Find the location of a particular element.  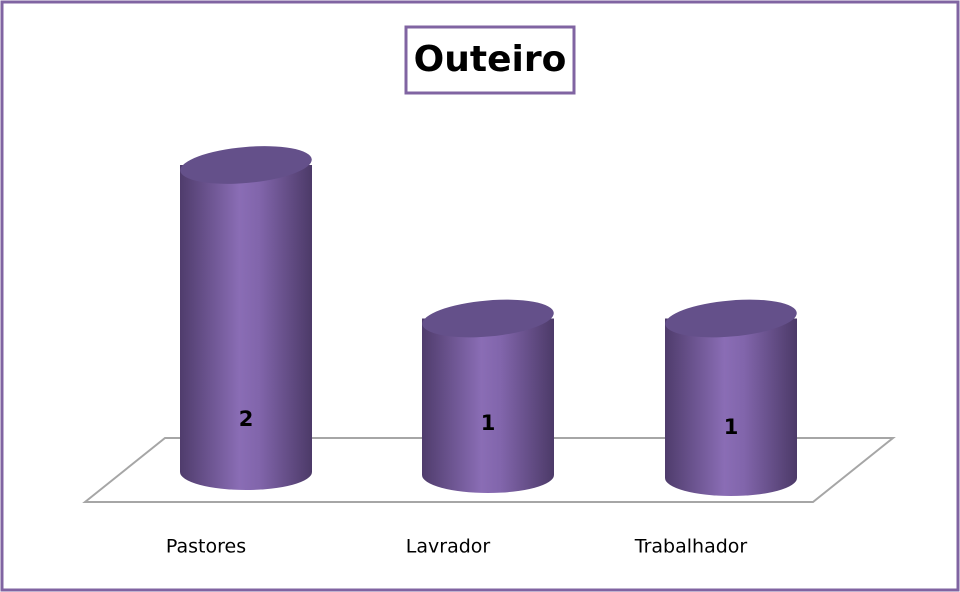

x-tick-label: Pastores is located at coordinates (206, 547).